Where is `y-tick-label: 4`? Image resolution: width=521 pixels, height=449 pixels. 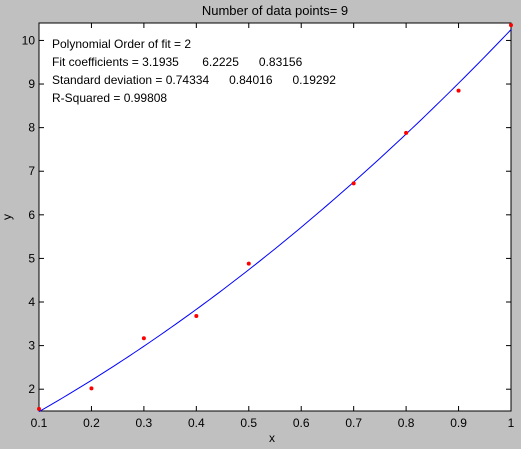 y-tick-label: 4 is located at coordinates (31, 302).